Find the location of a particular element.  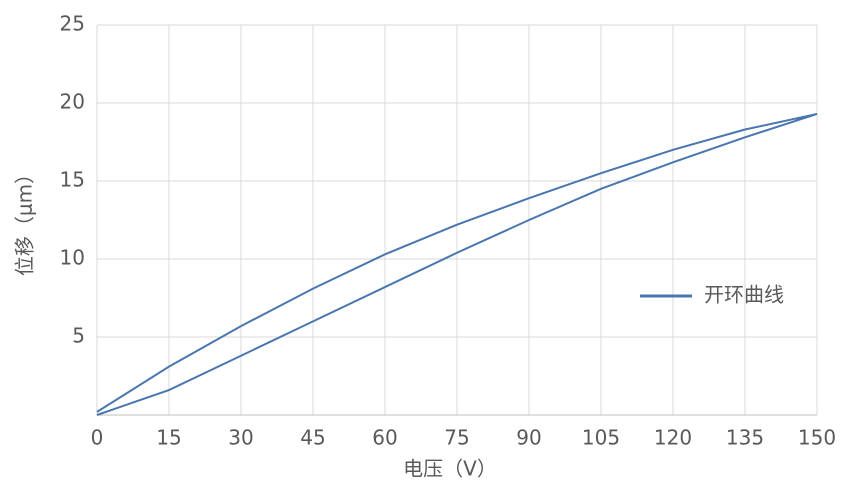

x-axis-label: 电压（V） is located at coordinates (450, 469).